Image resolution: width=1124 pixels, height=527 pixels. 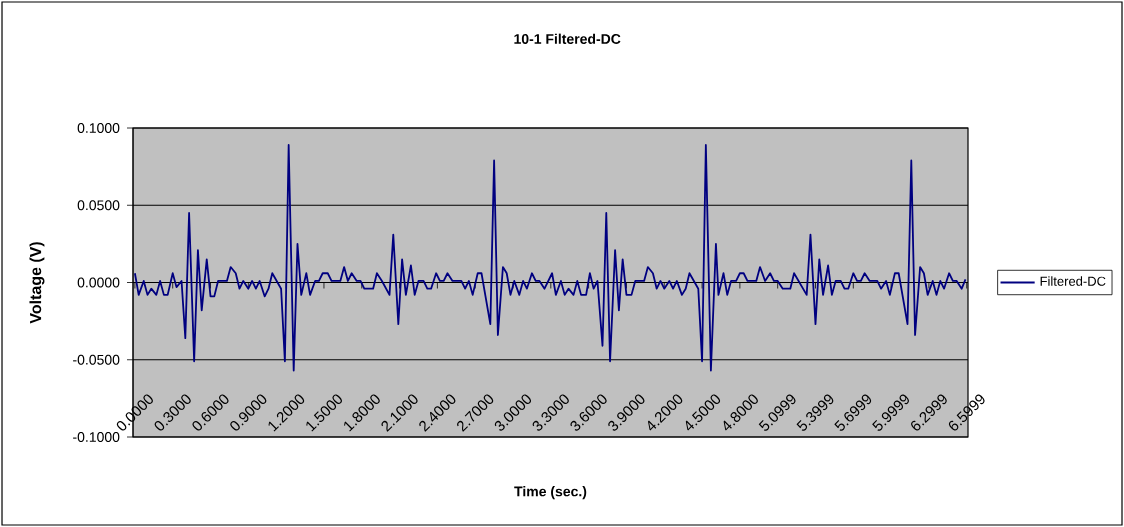 What do you see at coordinates (37, 283) in the screenshot?
I see `y-axis-title: Voltage (V)` at bounding box center [37, 283].